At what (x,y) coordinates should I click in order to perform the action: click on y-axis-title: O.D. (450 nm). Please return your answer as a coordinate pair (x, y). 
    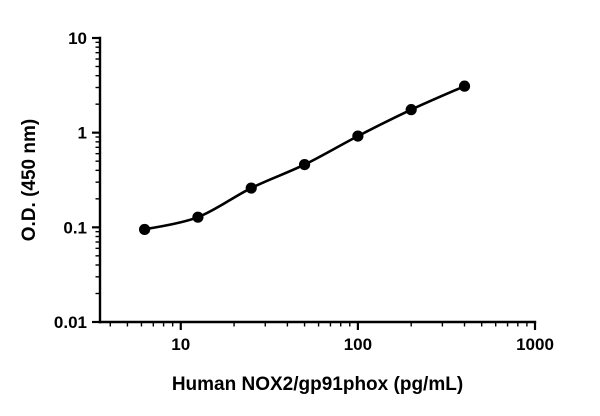
    Looking at the image, I should click on (29, 180).